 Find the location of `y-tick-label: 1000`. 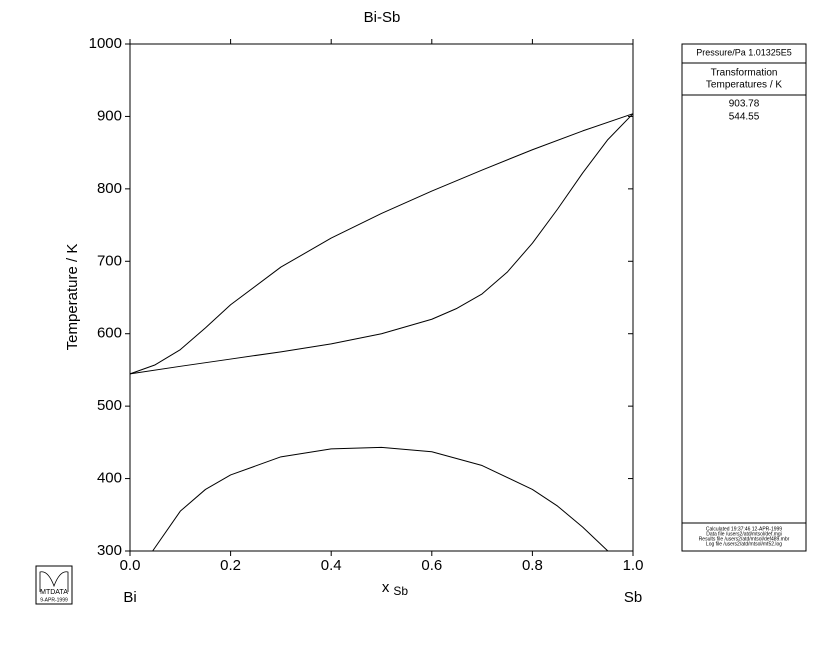

y-tick-label: 1000 is located at coordinates (105, 43).